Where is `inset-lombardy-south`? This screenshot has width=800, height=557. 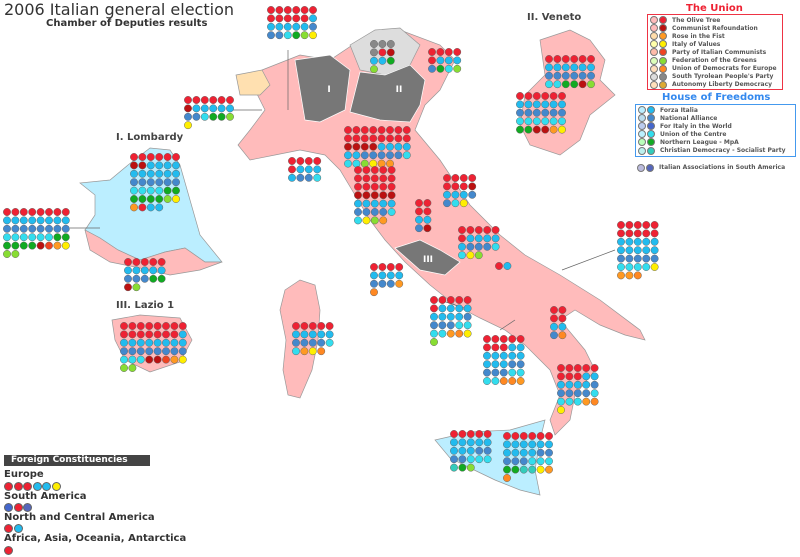
inset-lombardy-south is located at coordinates (153, 252).